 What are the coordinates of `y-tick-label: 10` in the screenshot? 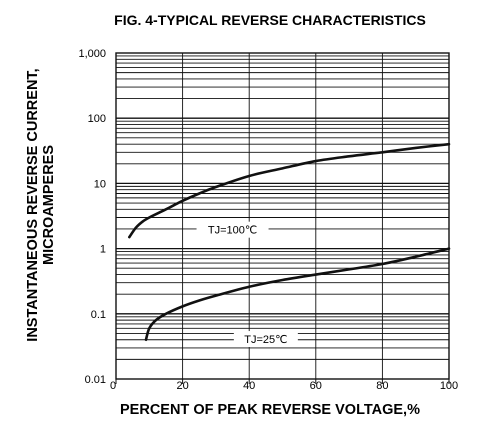 It's located at (100, 184).